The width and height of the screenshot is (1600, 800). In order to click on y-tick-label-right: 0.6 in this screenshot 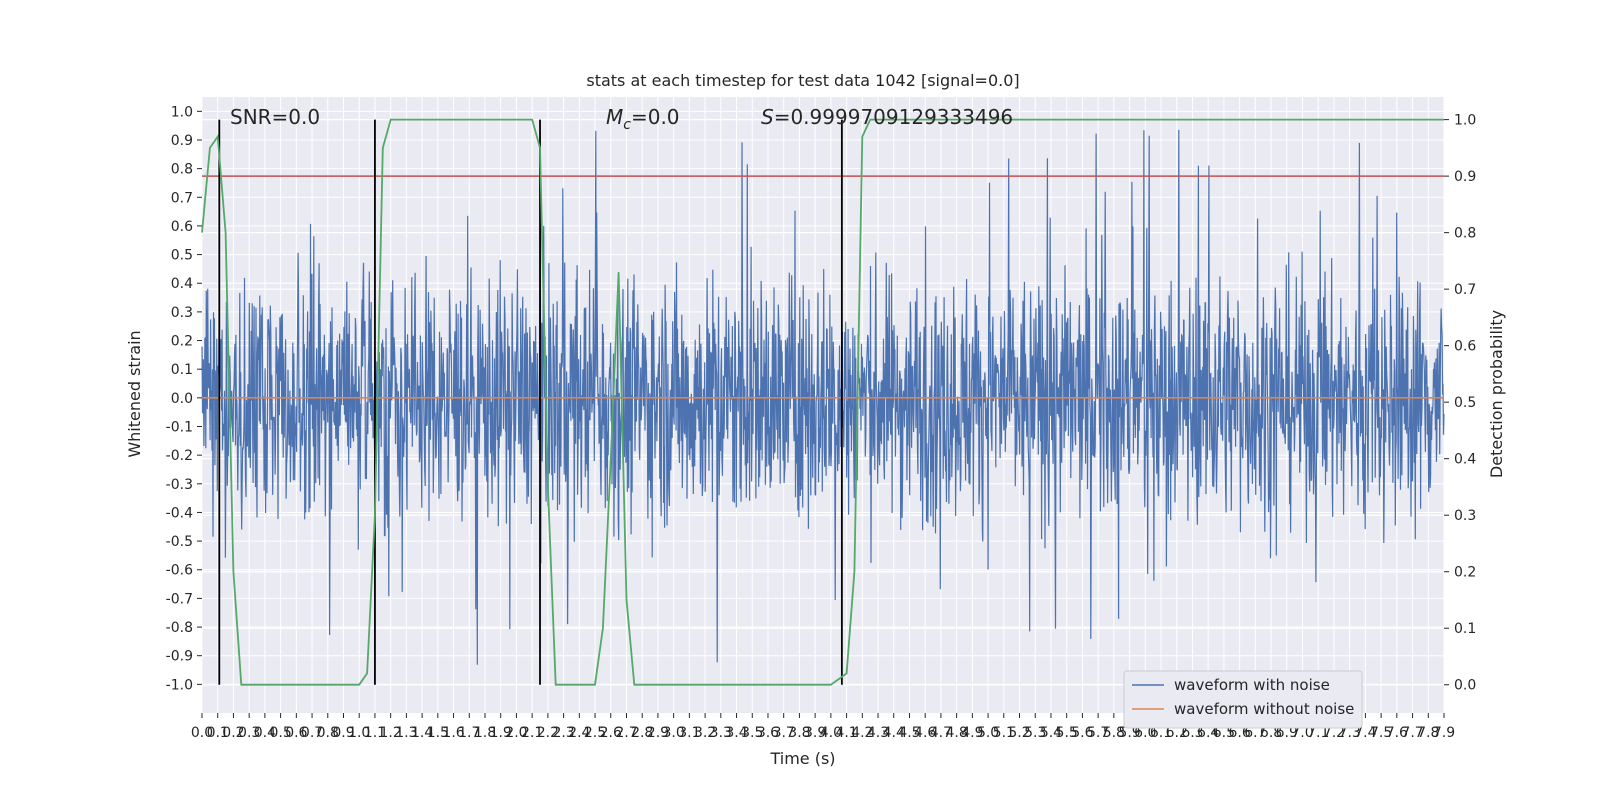, I will do `click(1465, 347)`.